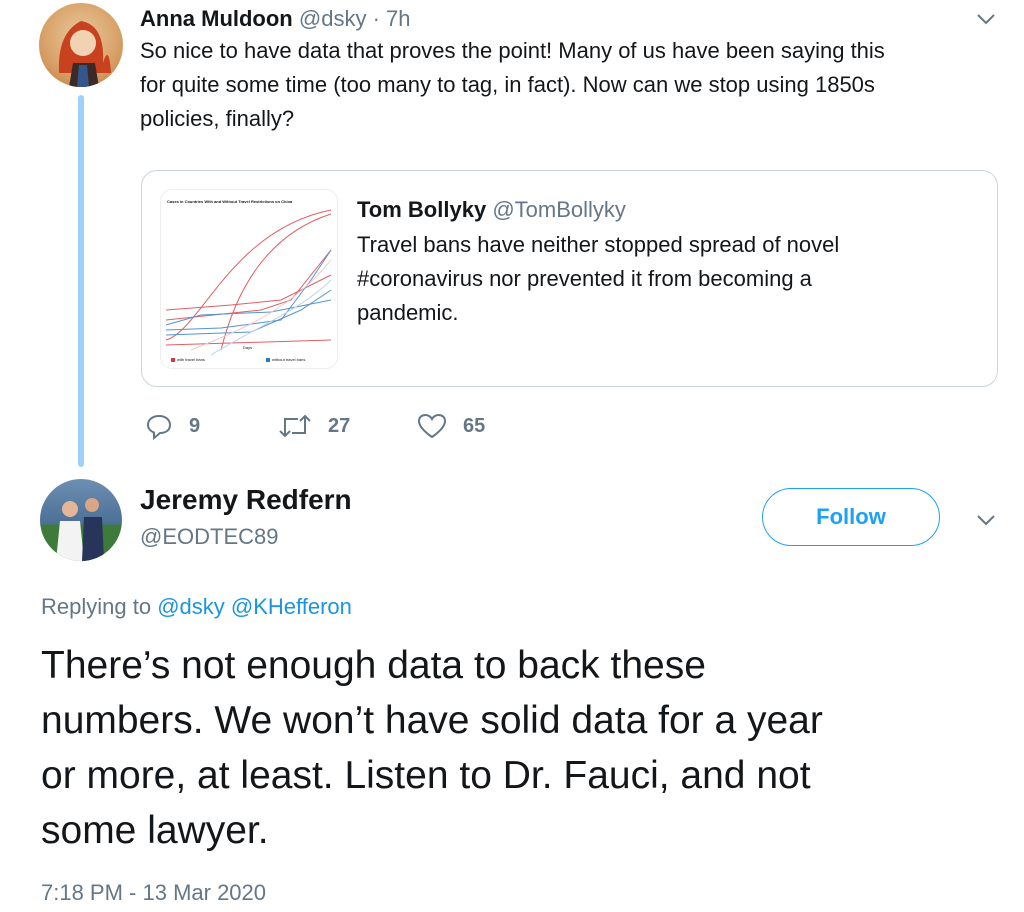  Describe the element at coordinates (559, 209) in the screenshot. I see `quoted-author-handle: @TomBollyky` at that location.